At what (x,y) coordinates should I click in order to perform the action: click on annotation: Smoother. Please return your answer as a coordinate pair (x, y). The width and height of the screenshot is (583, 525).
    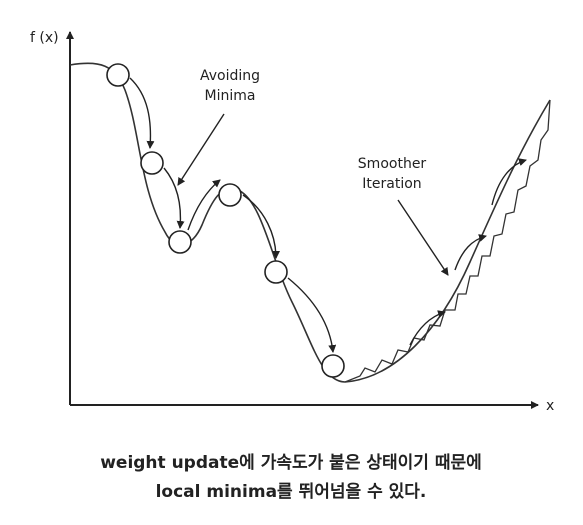
    Looking at the image, I should click on (392, 164).